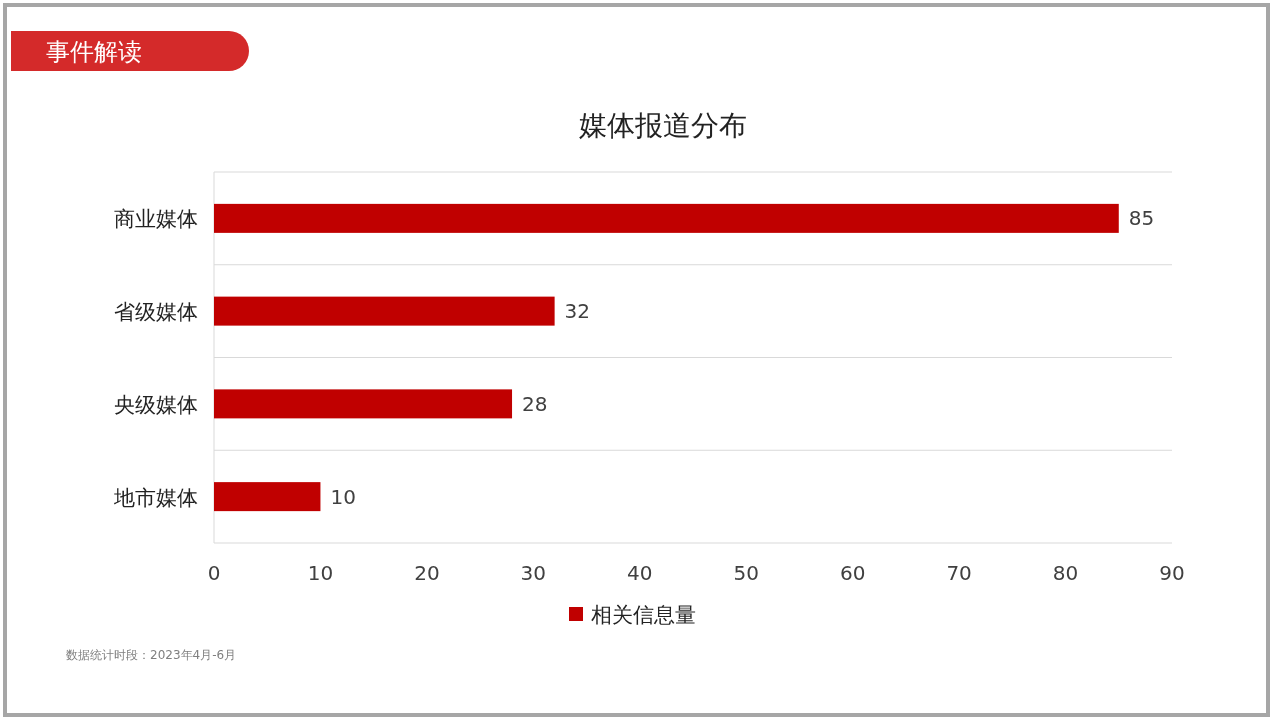 Image resolution: width=1273 pixels, height=720 pixels. What do you see at coordinates (156, 219) in the screenshot?
I see `y-tick-label: 商业媒体` at bounding box center [156, 219].